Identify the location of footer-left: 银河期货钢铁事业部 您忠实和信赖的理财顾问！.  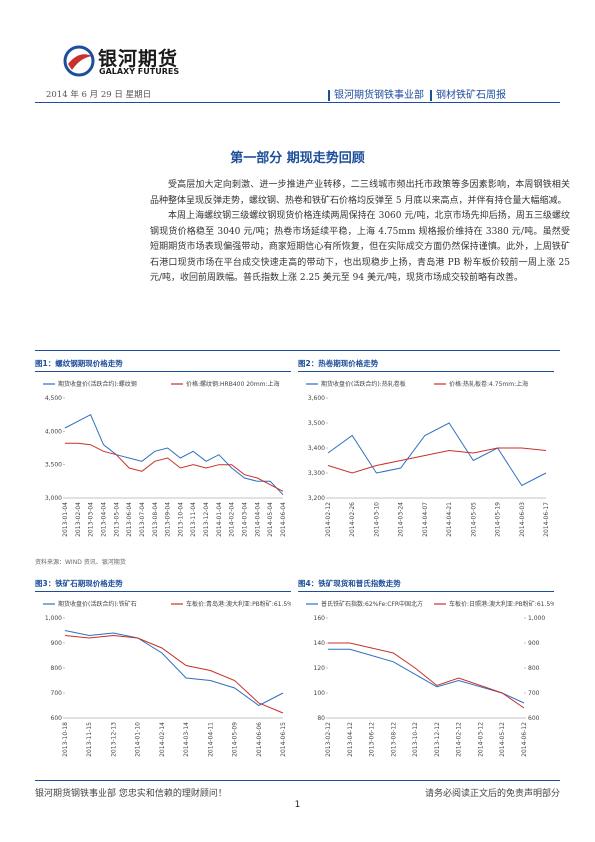
(131, 794).